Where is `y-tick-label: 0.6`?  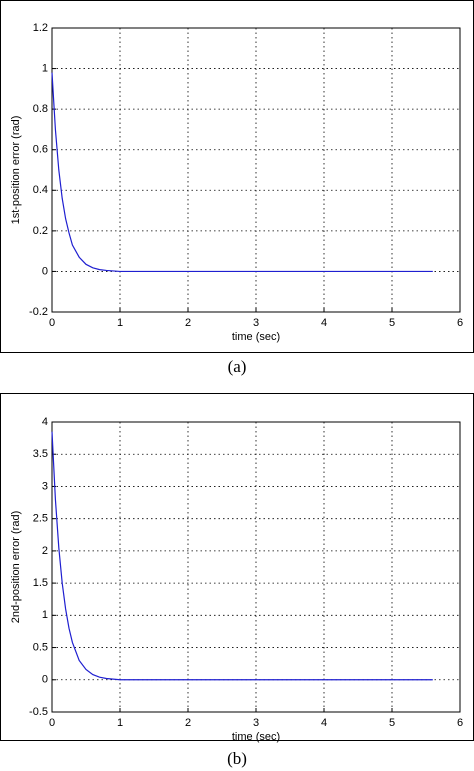
y-tick-label: 0.6 is located at coordinates (40, 150).